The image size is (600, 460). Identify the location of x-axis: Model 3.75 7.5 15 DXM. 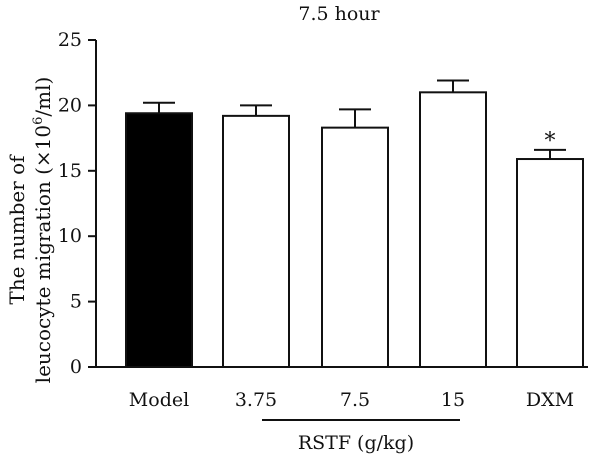
(342, 388).